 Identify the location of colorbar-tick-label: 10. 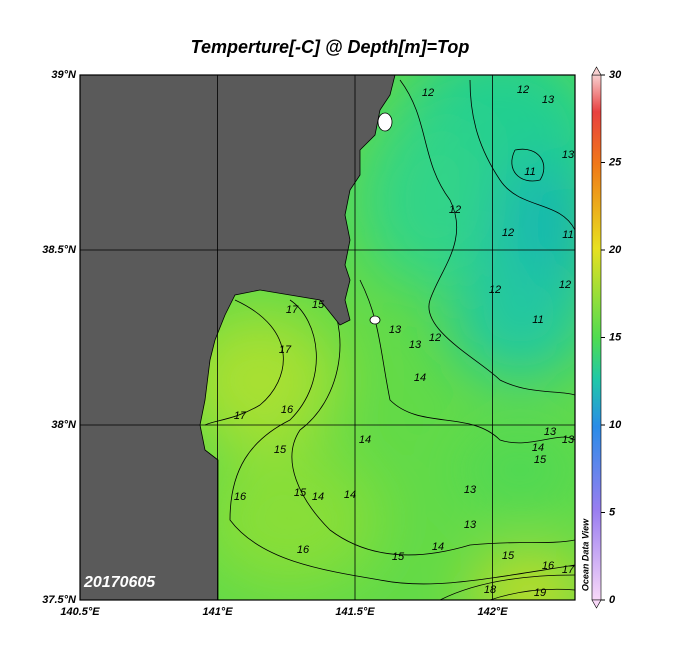
(615, 425).